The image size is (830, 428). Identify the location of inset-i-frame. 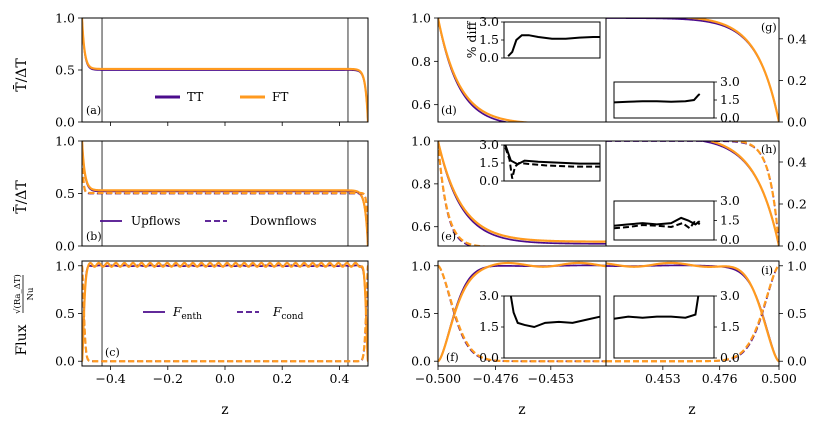
(664, 327).